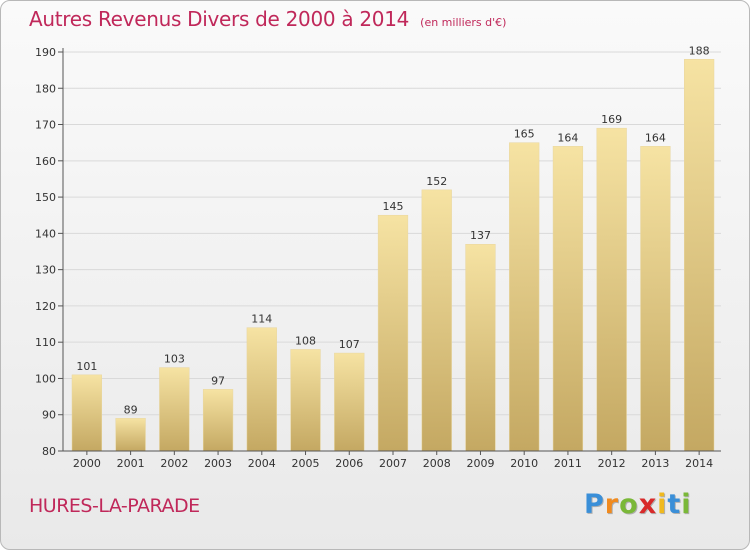 The image size is (750, 550). Describe the element at coordinates (594, 504) in the screenshot. I see `logo-letter: P` at that location.